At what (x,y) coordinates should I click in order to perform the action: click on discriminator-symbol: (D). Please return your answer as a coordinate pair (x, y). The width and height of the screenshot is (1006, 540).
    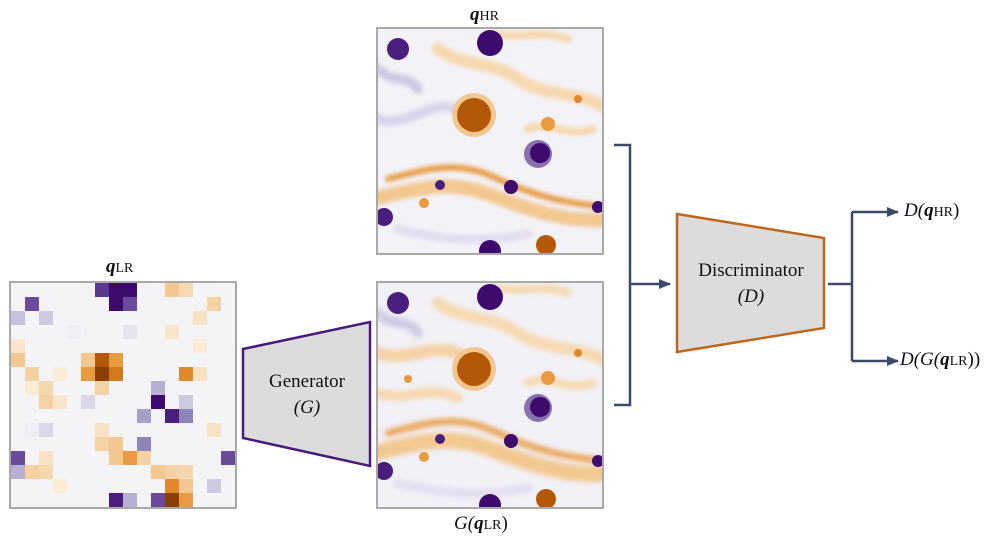
    Looking at the image, I should click on (751, 296).